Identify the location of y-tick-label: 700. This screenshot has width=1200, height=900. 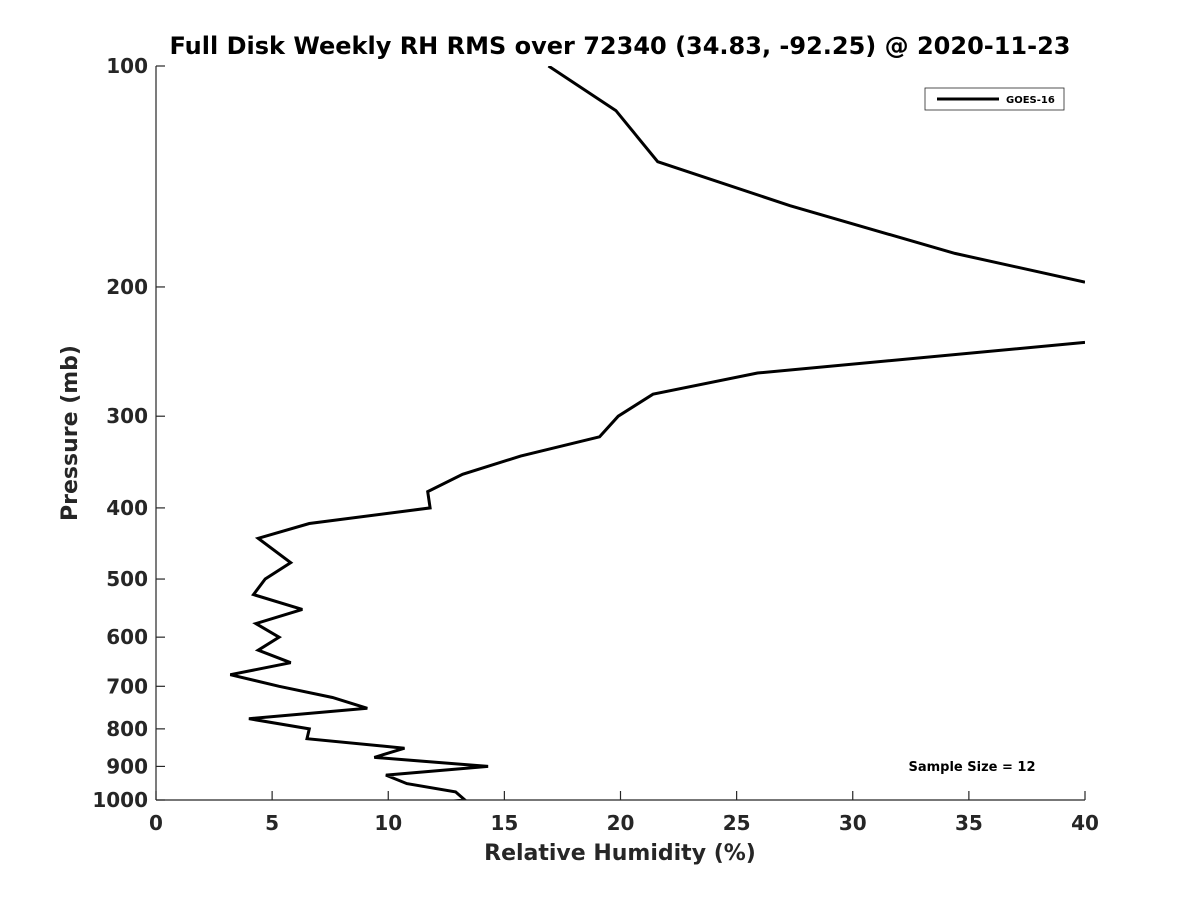
(127, 686).